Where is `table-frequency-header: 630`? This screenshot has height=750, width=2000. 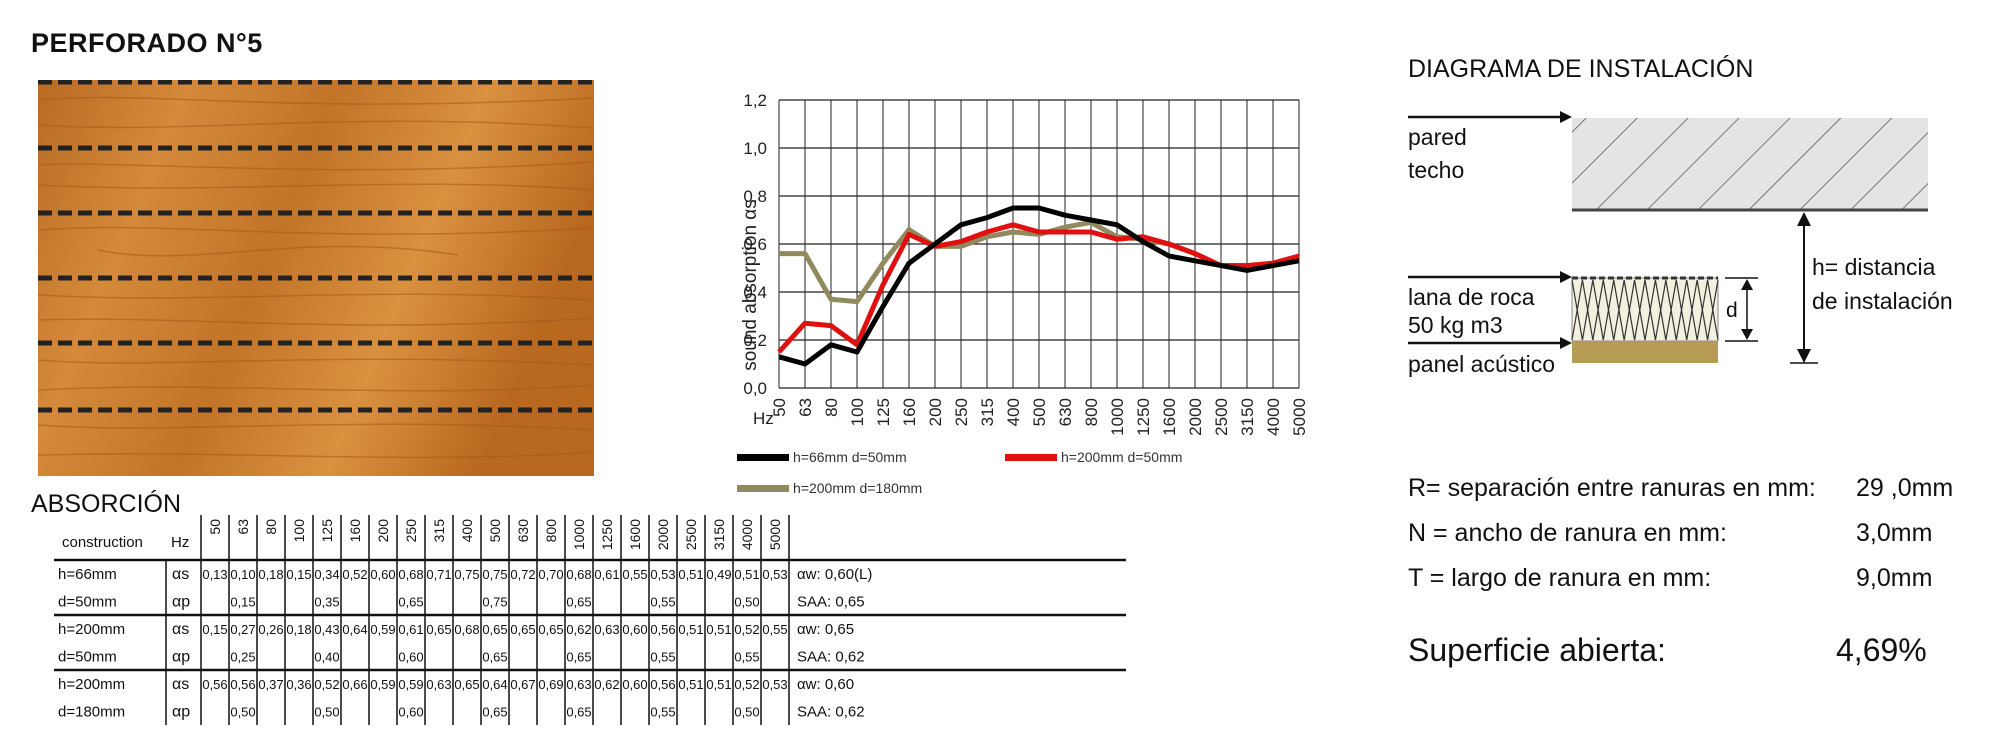 table-frequency-header: 630 is located at coordinates (523, 531).